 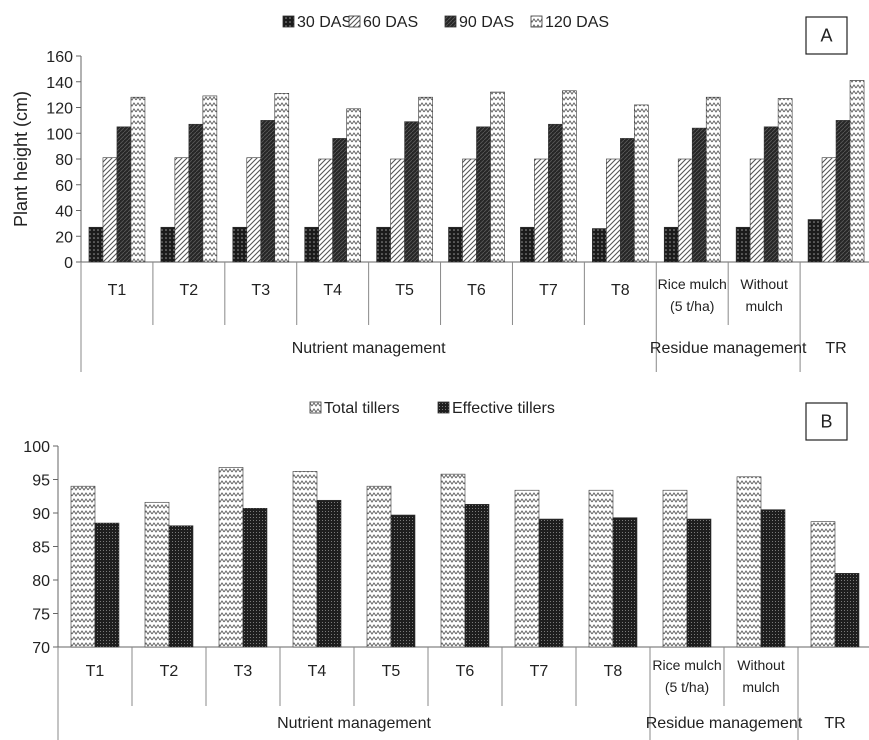 What do you see at coordinates (826, 422) in the screenshot?
I see `panel-label: B` at bounding box center [826, 422].